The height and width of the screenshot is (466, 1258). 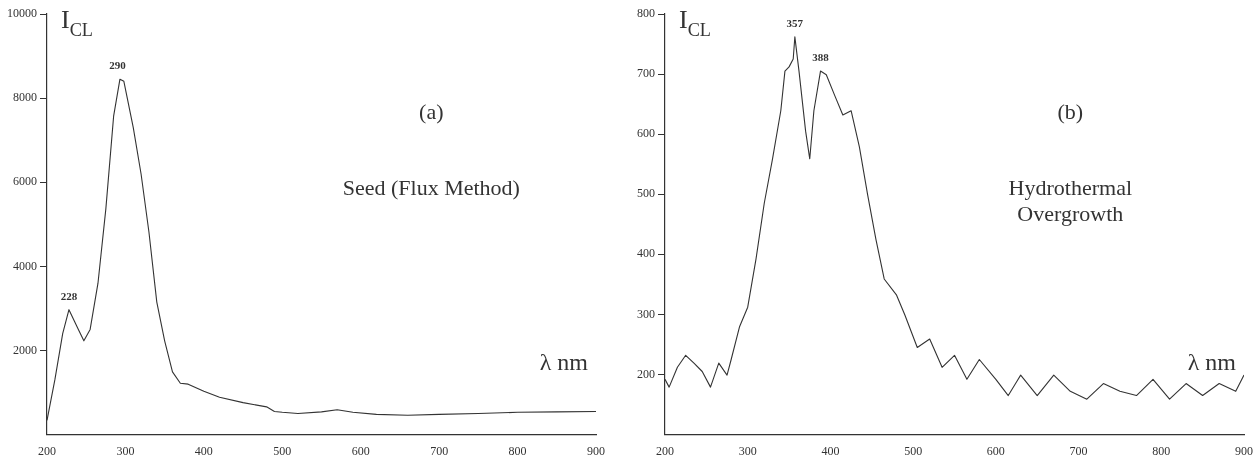 What do you see at coordinates (646, 193) in the screenshot?
I see `y-tick-label: 500` at bounding box center [646, 193].